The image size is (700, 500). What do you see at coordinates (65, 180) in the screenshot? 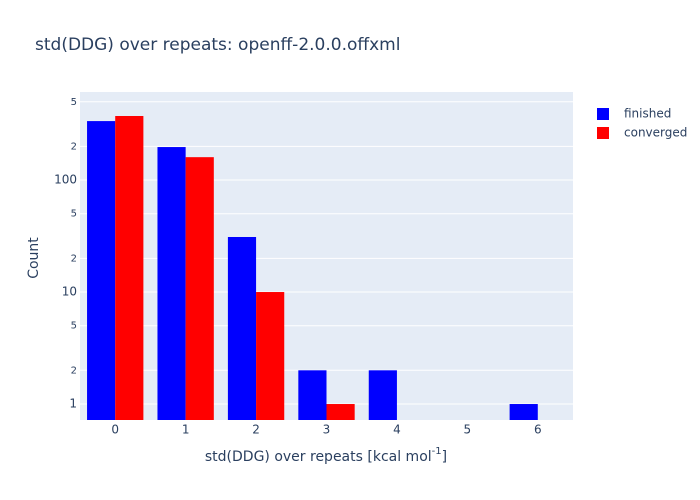
I see `y-tick-label: 100` at bounding box center [65, 180].